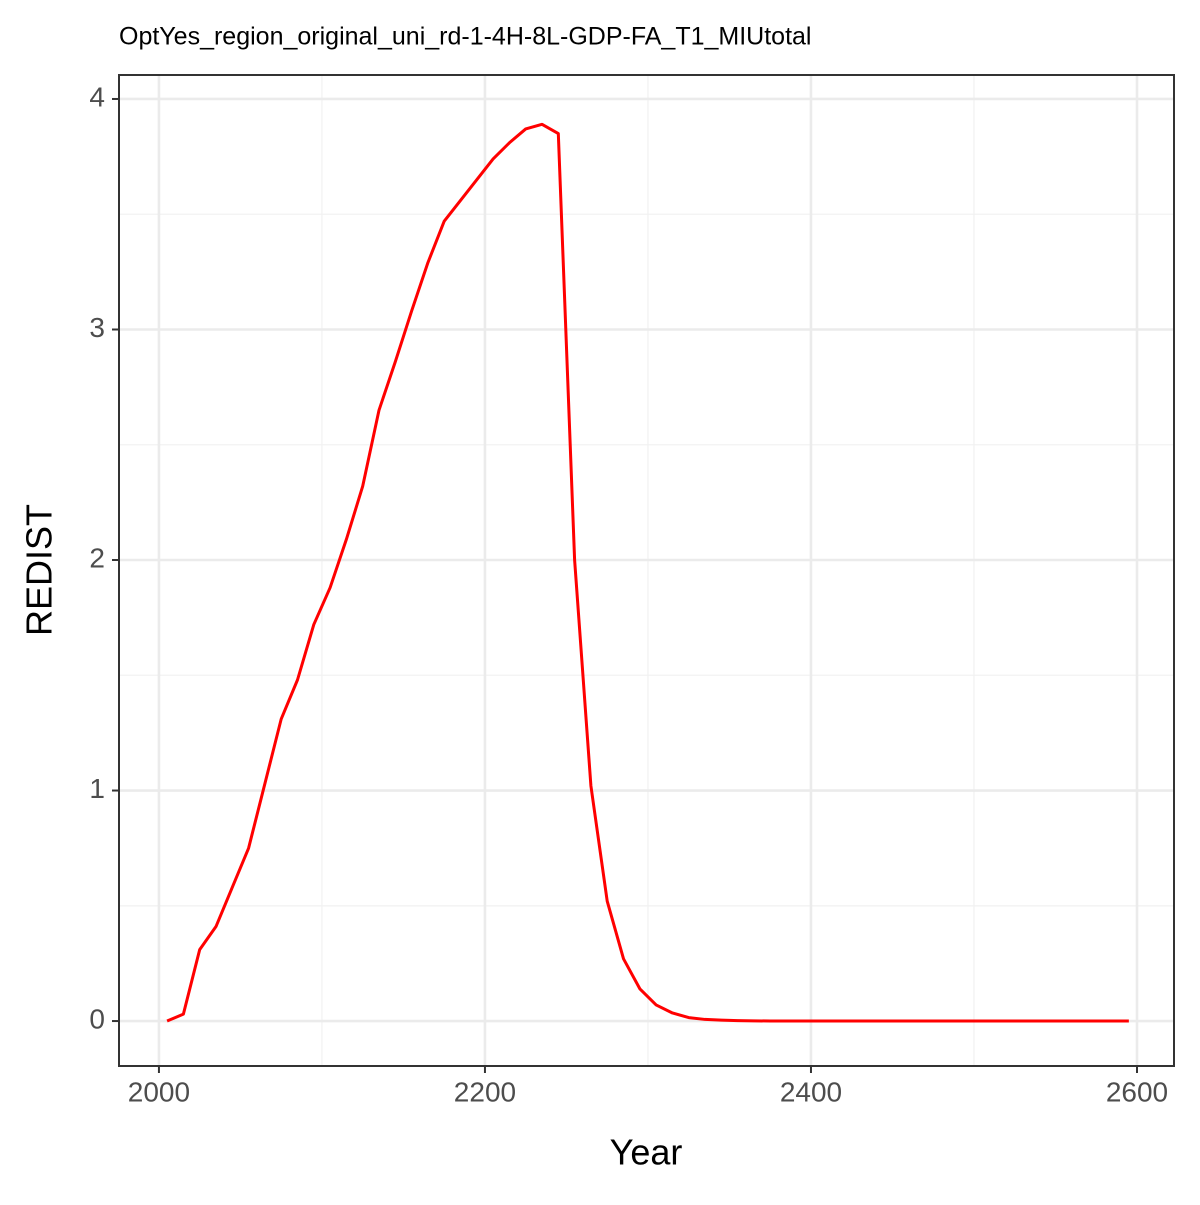  Describe the element at coordinates (485, 1091) in the screenshot. I see `x-tick-label: 2200` at that location.